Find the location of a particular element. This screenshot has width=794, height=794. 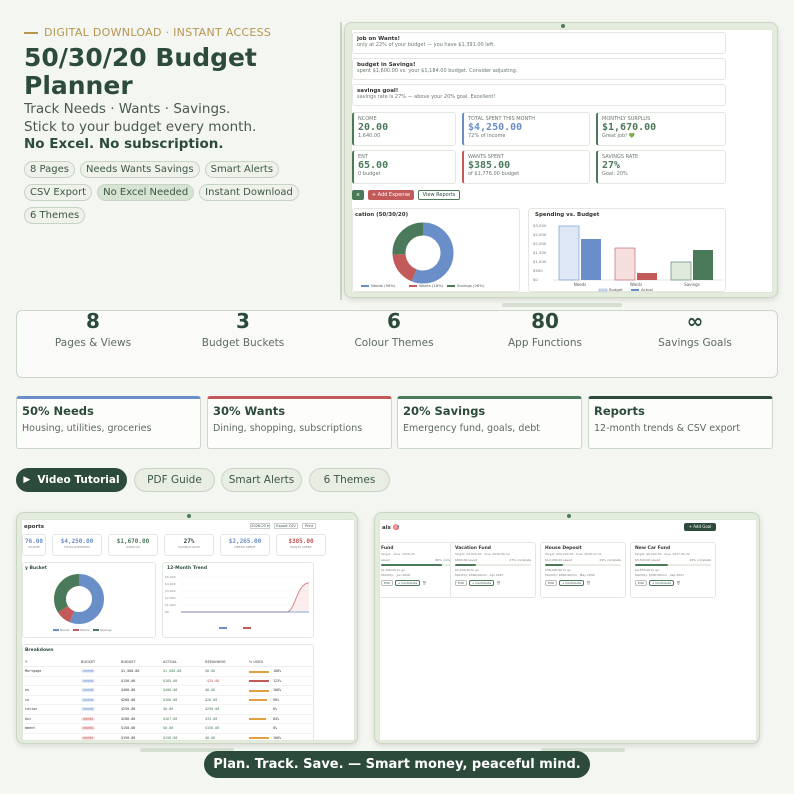

goal-target: Target: $50,000.00 · Due: 2028-12-31 is located at coordinates (573, 554).